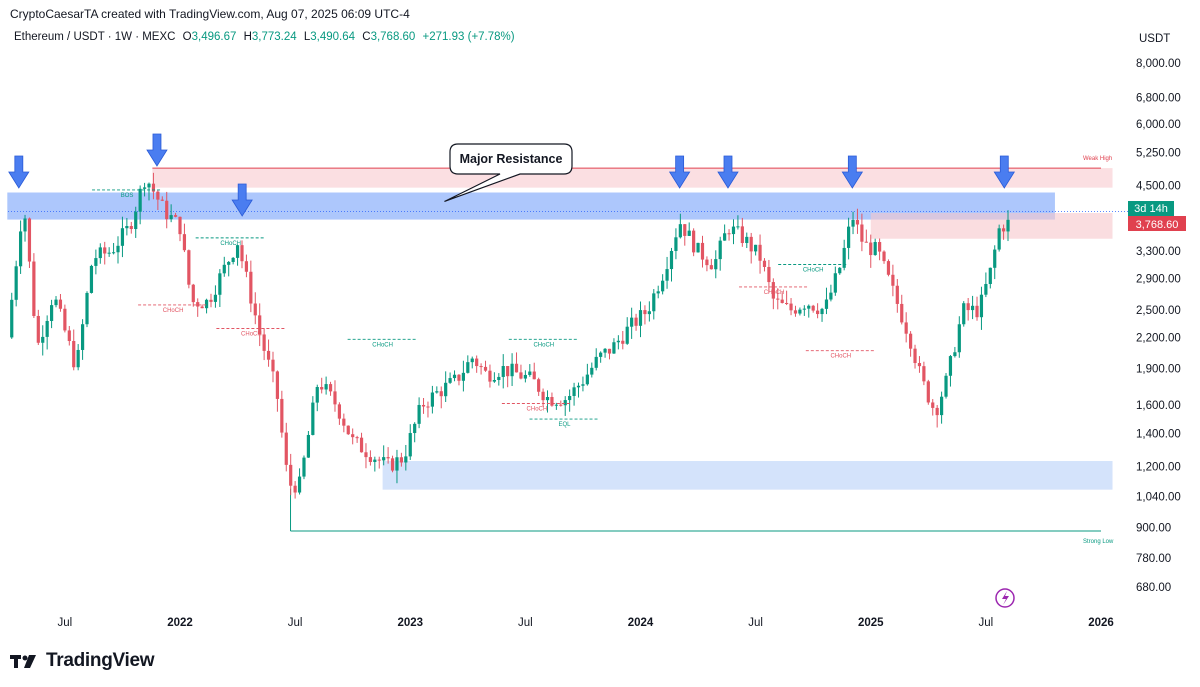  Describe the element at coordinates (840, 357) in the screenshot. I see `choch-9: CHoCH` at that location.